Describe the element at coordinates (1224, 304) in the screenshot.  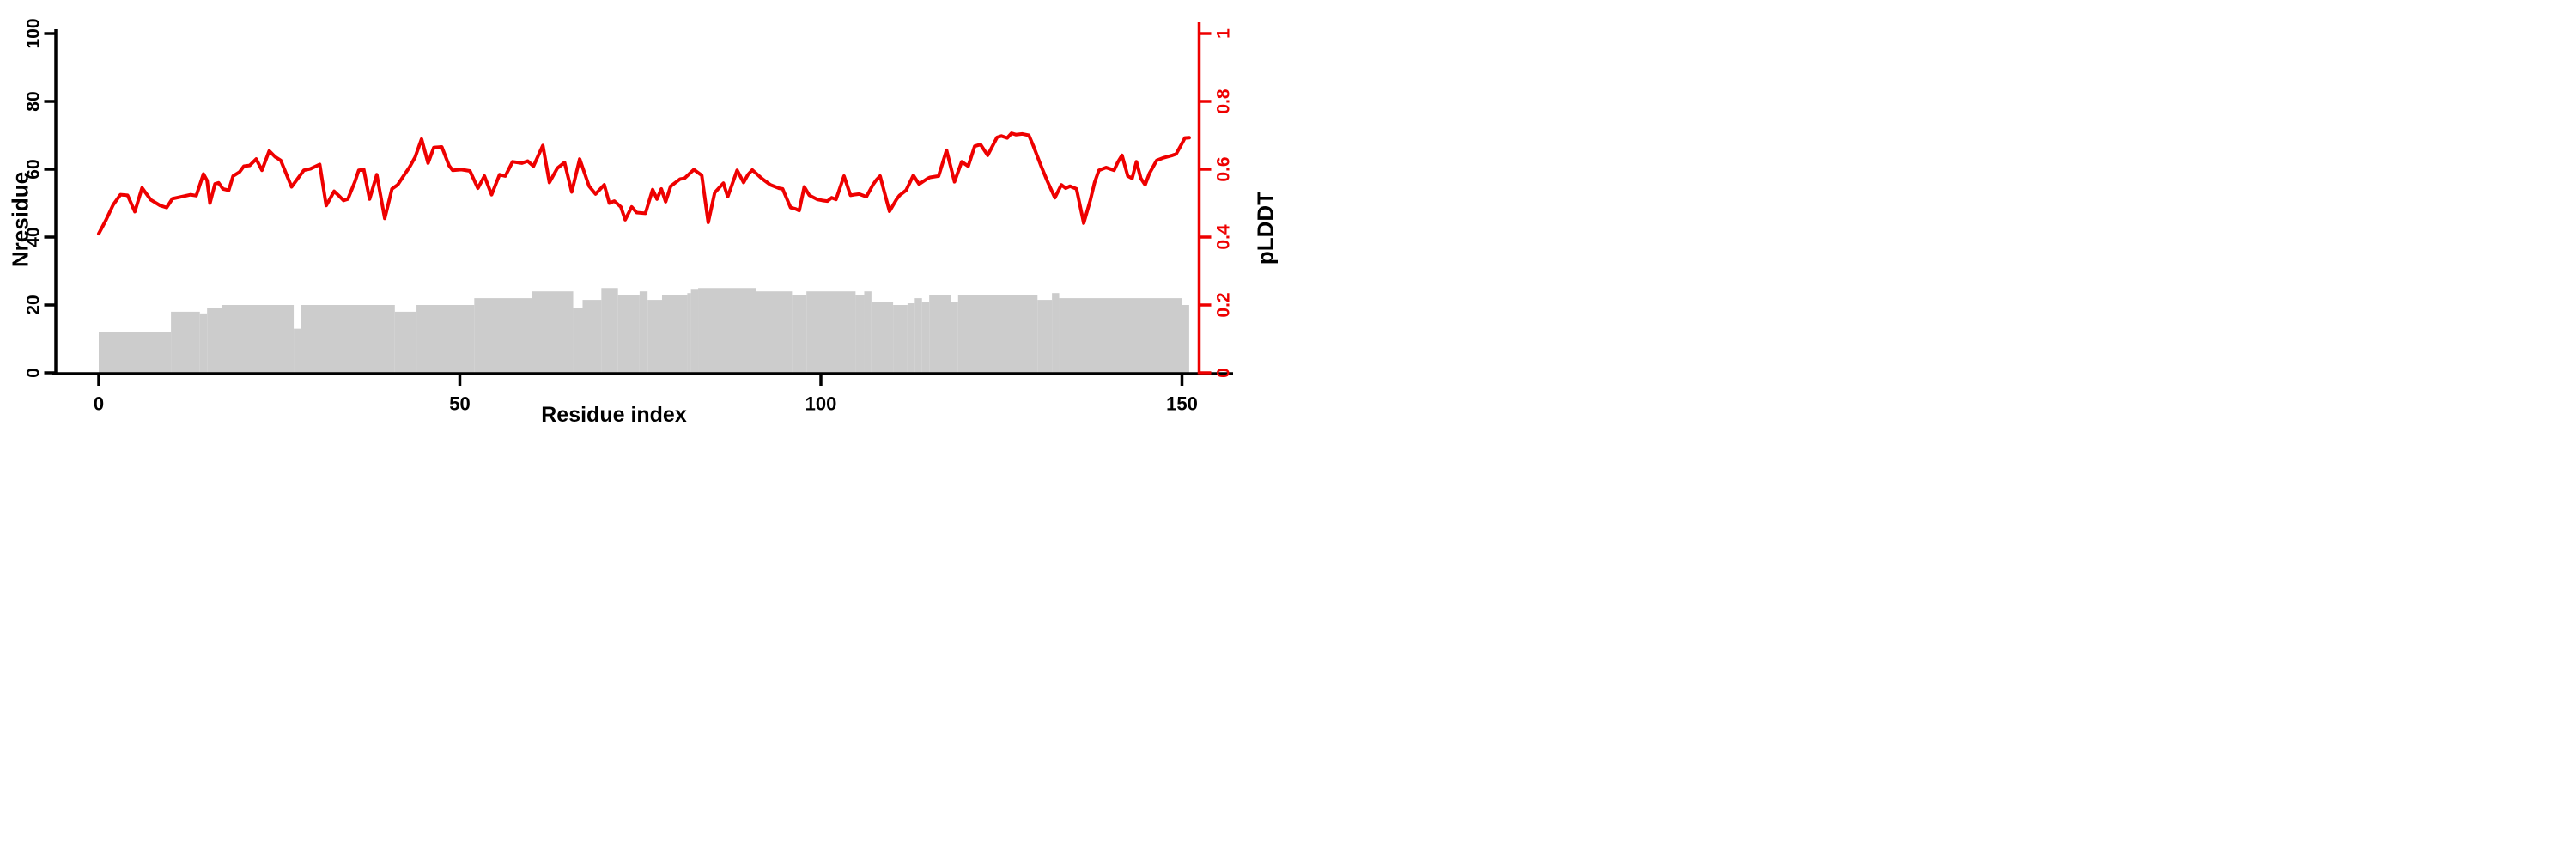
I see `y-right-tick-label: 0.2` at that location.